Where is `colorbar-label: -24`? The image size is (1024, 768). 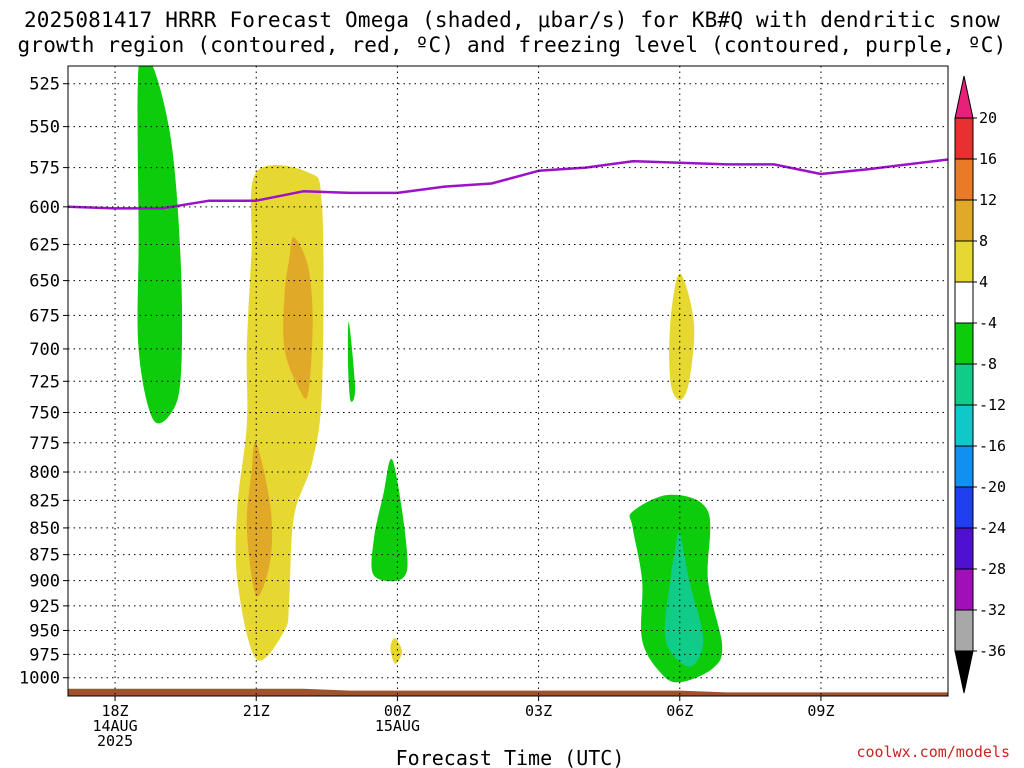
colorbar-label: -24 is located at coordinates (992, 528).